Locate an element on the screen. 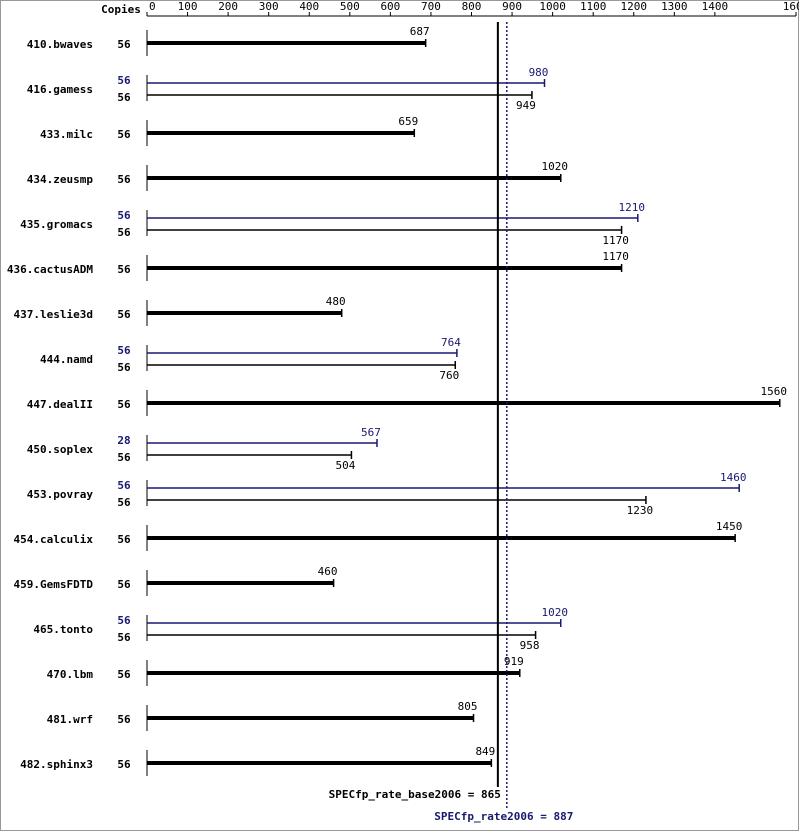 The height and width of the screenshot is (831, 799). x-tick-label: 500 is located at coordinates (350, 6).